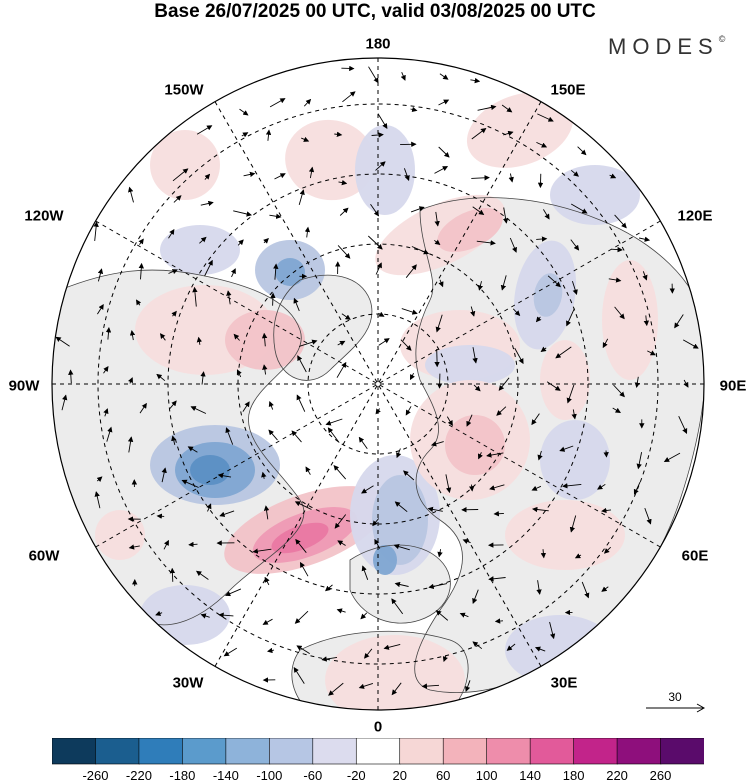 The width and height of the screenshot is (750, 783). Describe the element at coordinates (95, 775) in the screenshot. I see `colorbar-tick-label: -260` at that location.